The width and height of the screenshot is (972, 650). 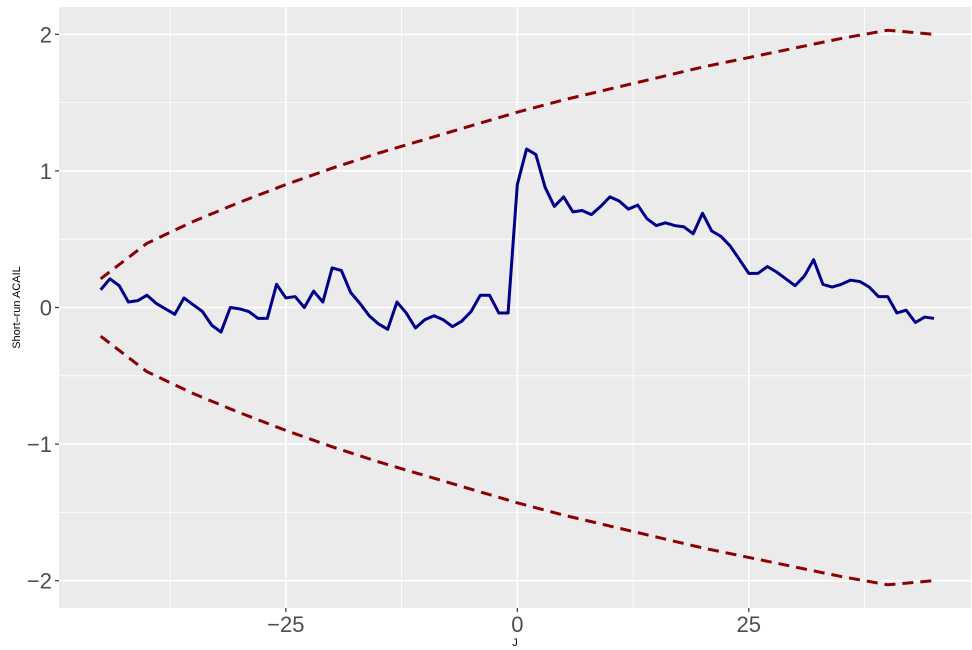 I want to click on x-tick-label: 0, so click(x=517, y=624).